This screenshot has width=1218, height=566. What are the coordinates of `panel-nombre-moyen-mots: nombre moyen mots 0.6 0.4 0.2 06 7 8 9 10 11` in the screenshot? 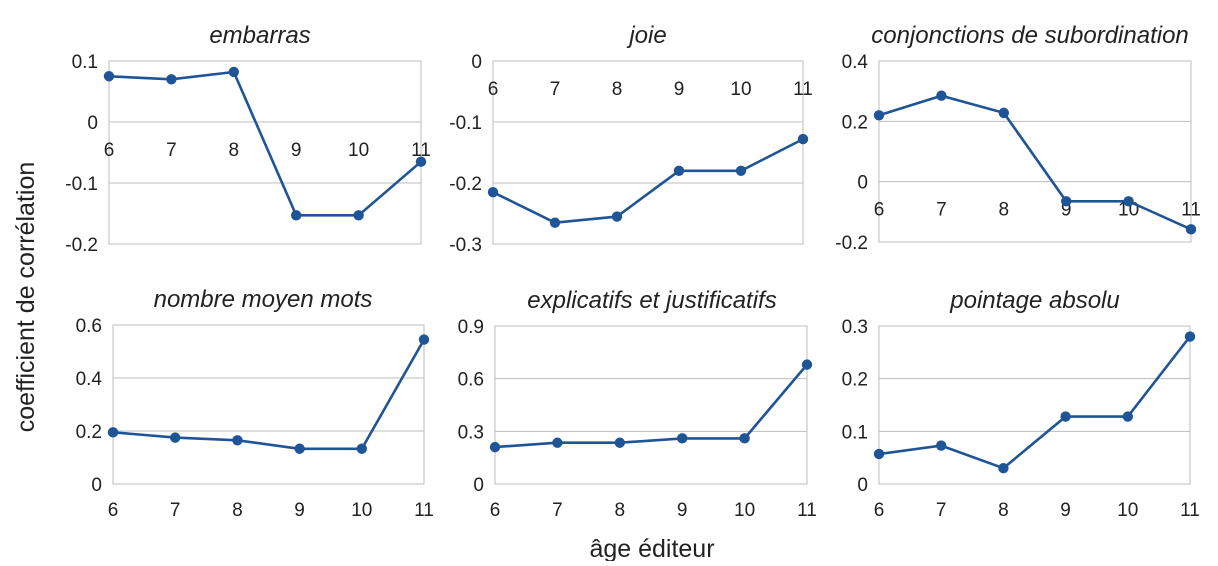 It's located at (255, 403).